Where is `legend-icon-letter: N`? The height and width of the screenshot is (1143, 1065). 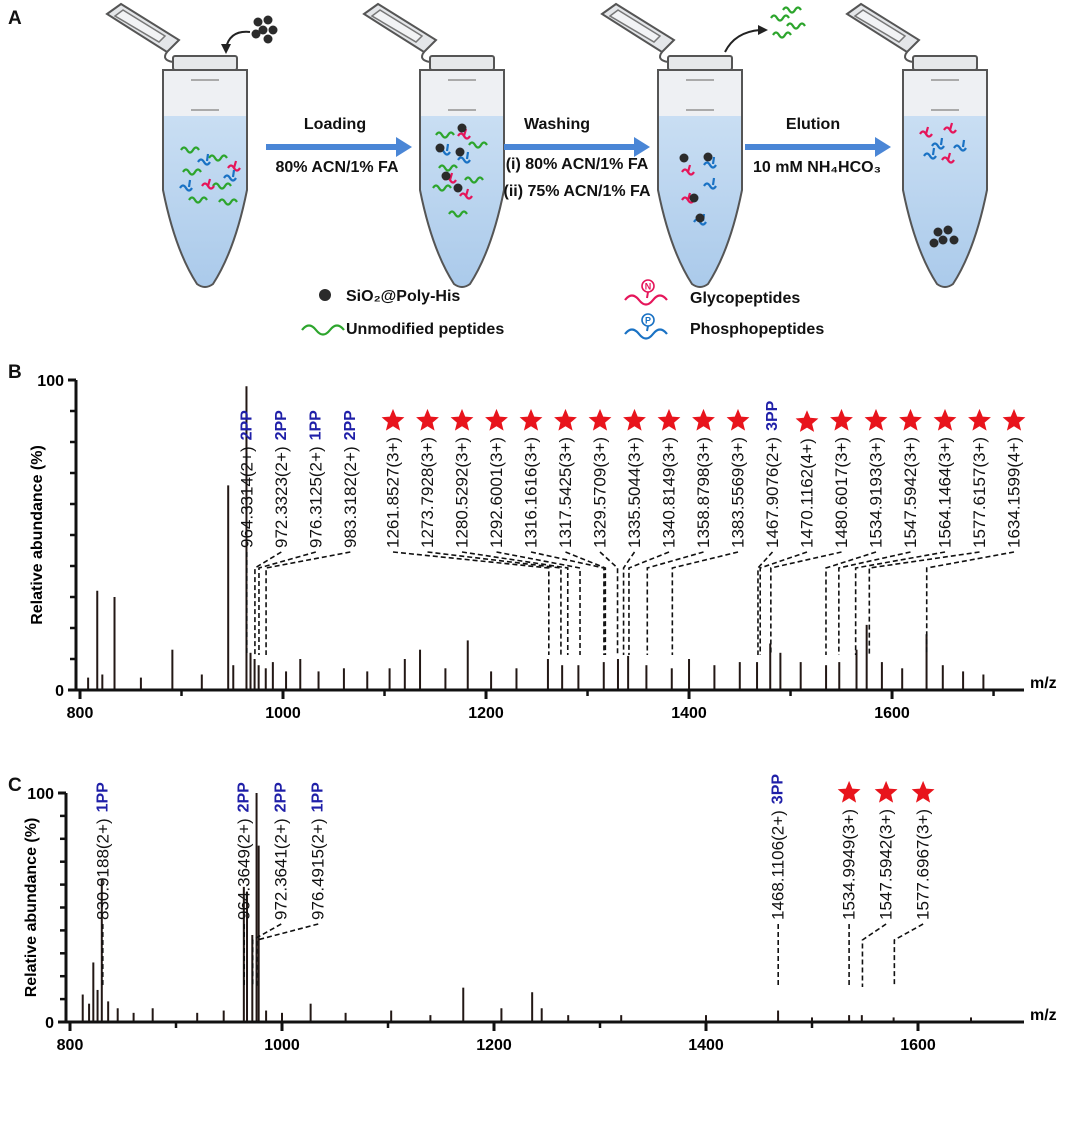
legend-icon-letter: N is located at coordinates (648, 287).